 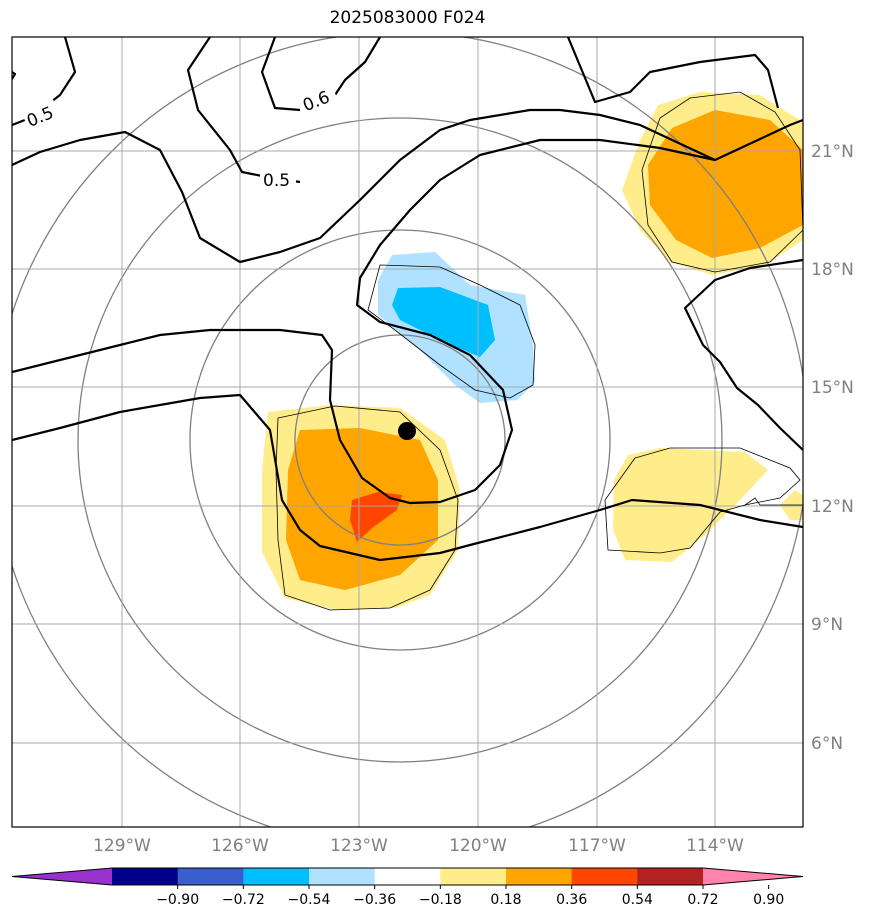 I want to click on colorbar-tick-label: −0.18, so click(x=440, y=900).